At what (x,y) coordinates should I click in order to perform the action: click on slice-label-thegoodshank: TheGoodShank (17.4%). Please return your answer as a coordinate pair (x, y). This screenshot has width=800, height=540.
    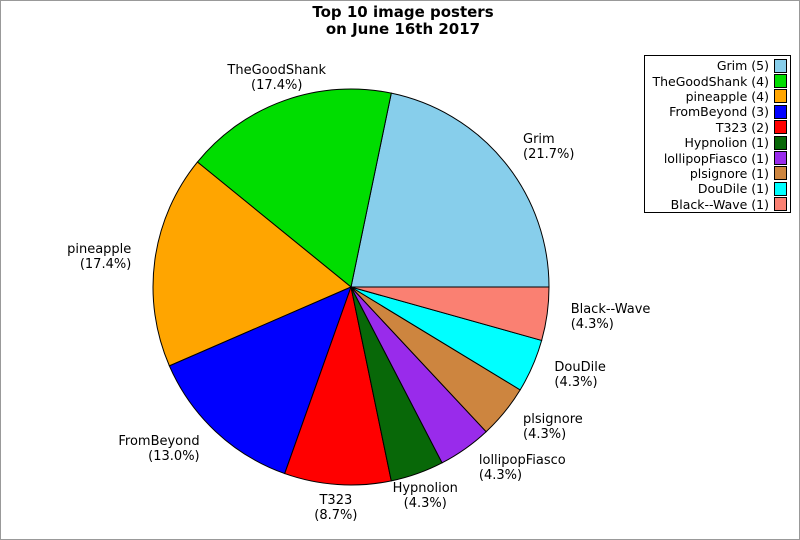
    Looking at the image, I should click on (276, 78).